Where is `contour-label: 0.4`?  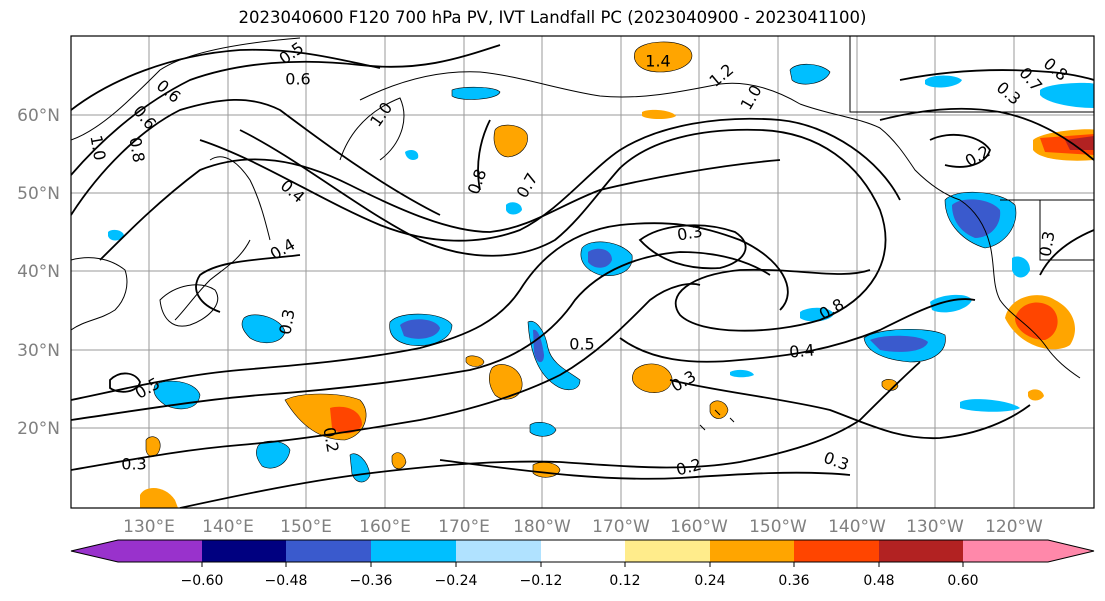
contour-label: 0.4 is located at coordinates (801, 350).